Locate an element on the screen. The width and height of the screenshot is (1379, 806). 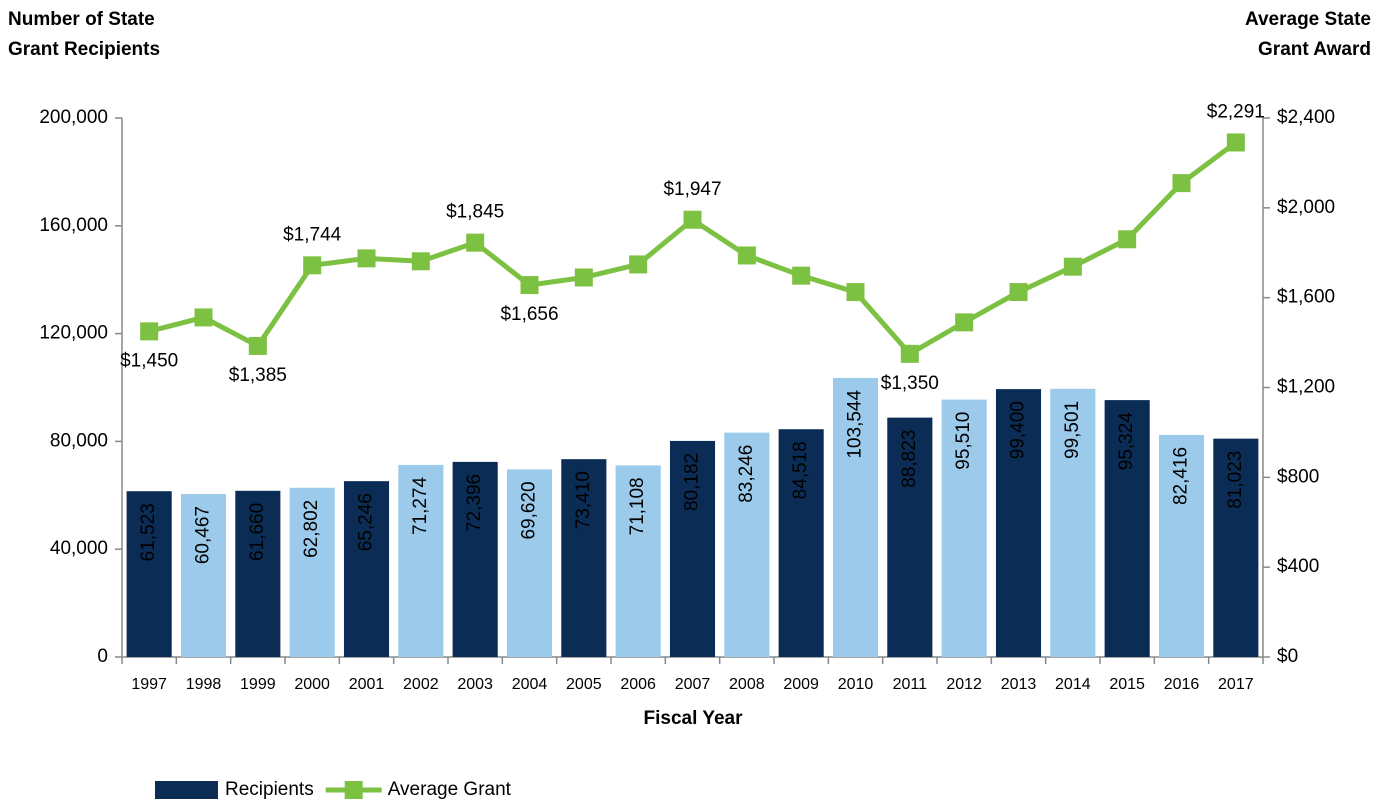
legend-label: Average Grant is located at coordinates (450, 789).